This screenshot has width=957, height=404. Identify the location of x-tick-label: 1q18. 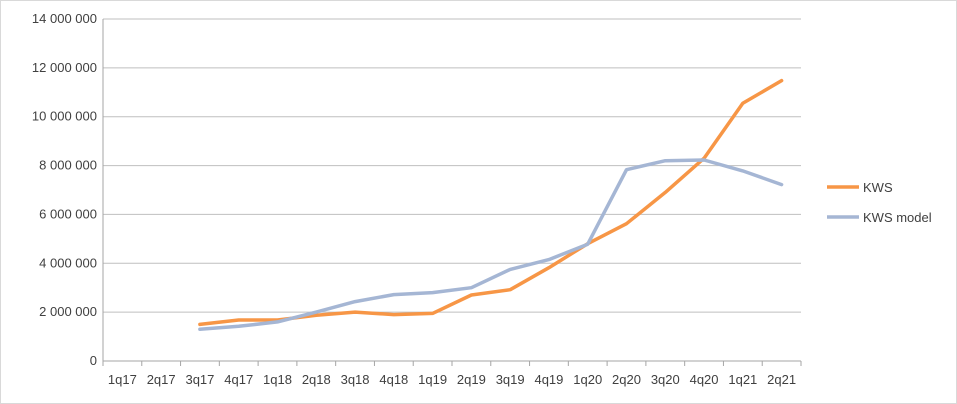
(277, 379).